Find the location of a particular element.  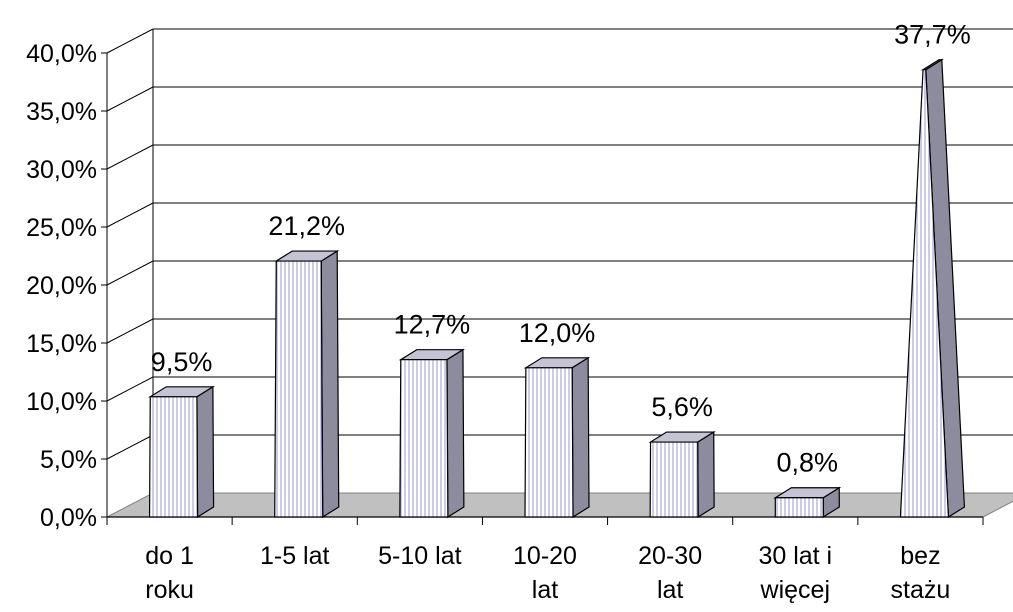

data-label: 9,5% is located at coordinates (182, 362).